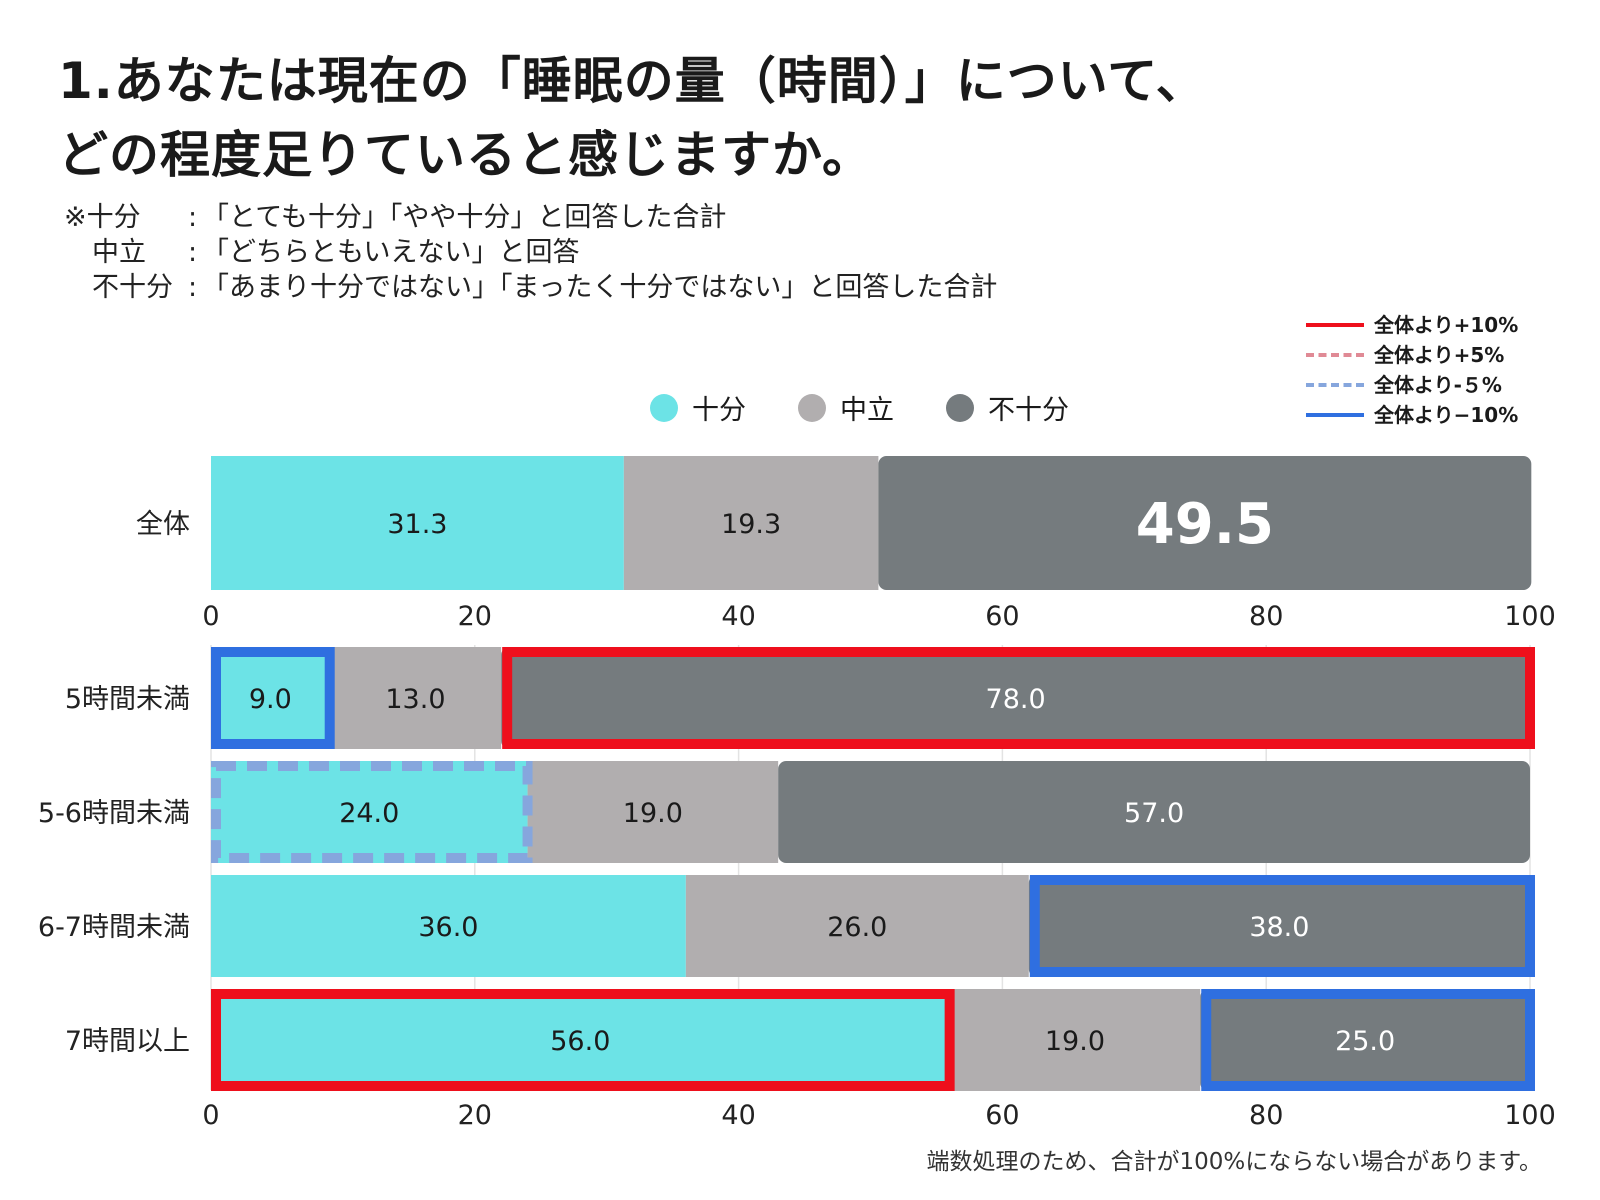 This screenshot has height=1200, width=1600. I want to click on data-label: 9.0, so click(270, 699).